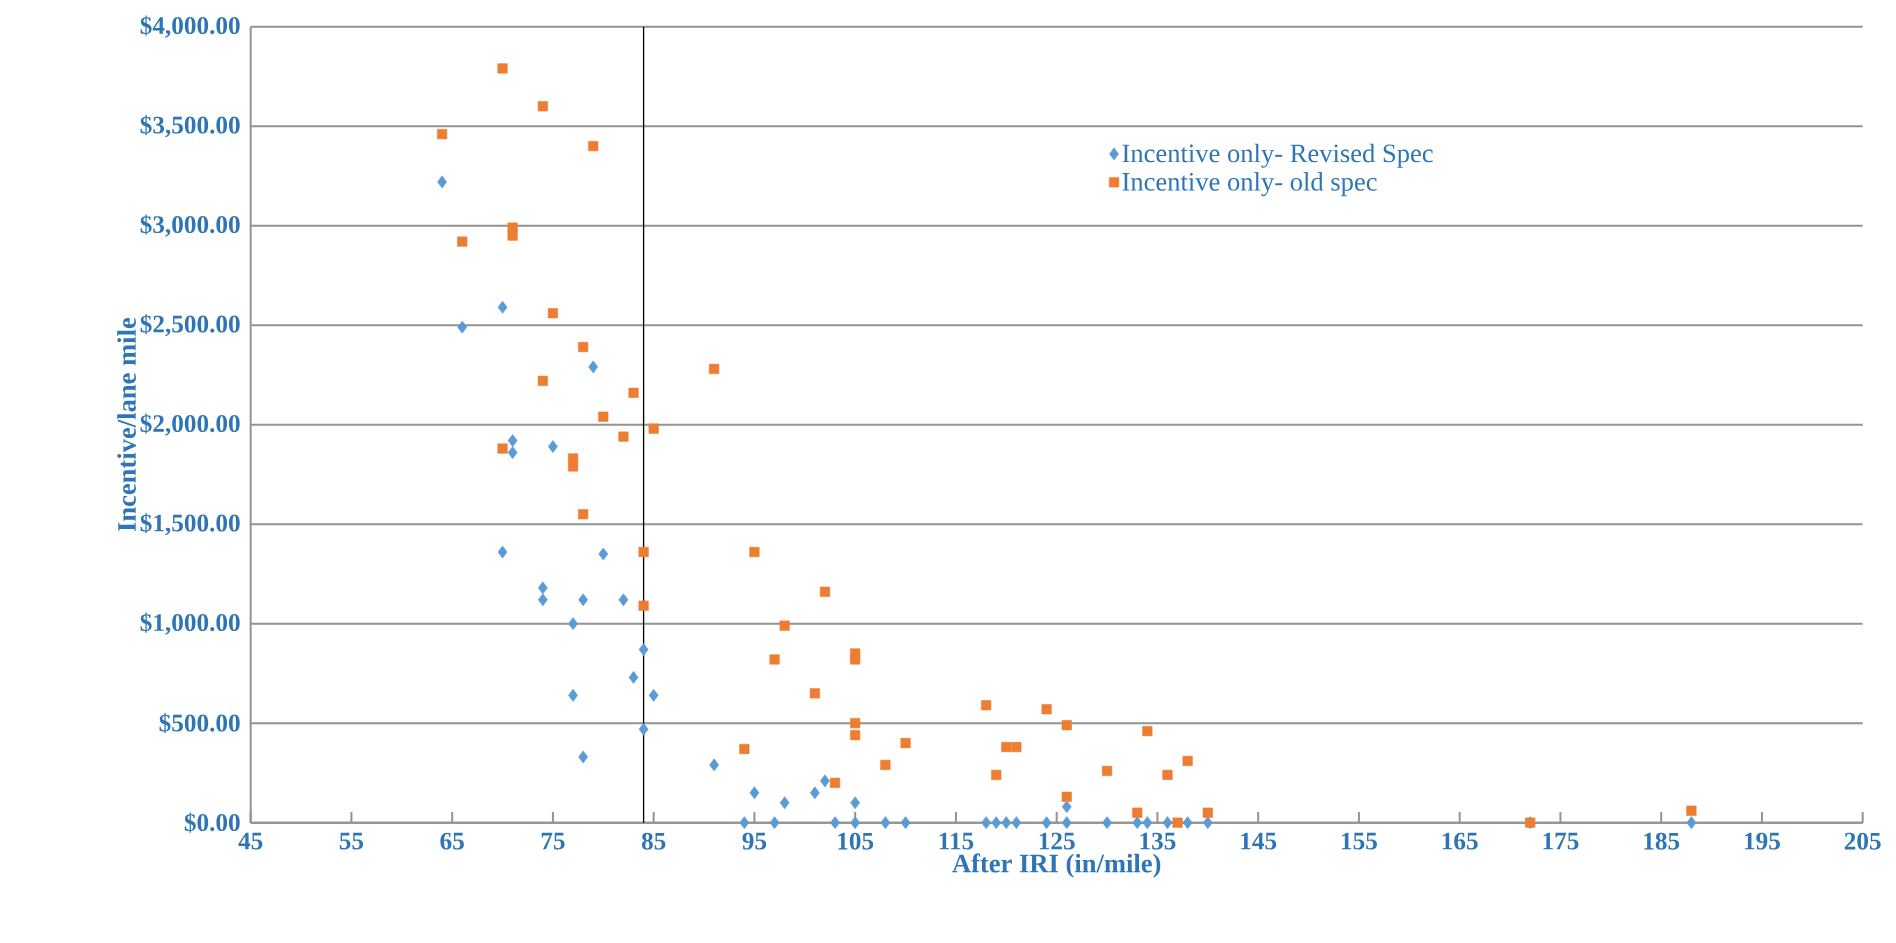 The height and width of the screenshot is (943, 1896). What do you see at coordinates (1056, 866) in the screenshot?
I see `x-axis-title: After IRI (in/mile)` at bounding box center [1056, 866].